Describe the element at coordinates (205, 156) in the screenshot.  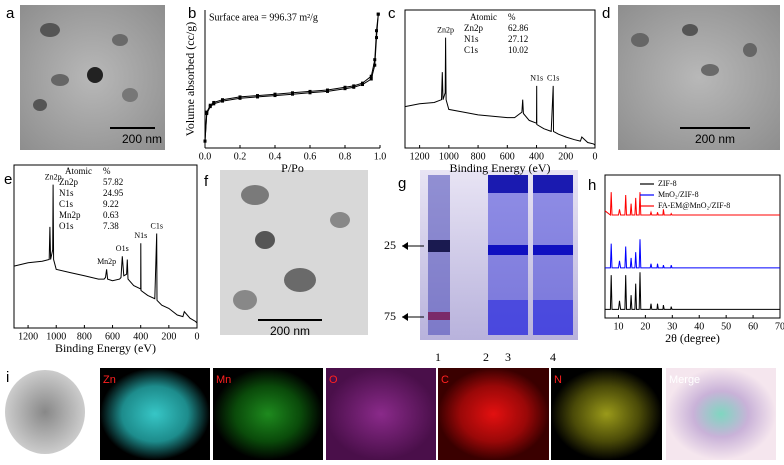
I see `x-tick-label: 0.0` at that location.